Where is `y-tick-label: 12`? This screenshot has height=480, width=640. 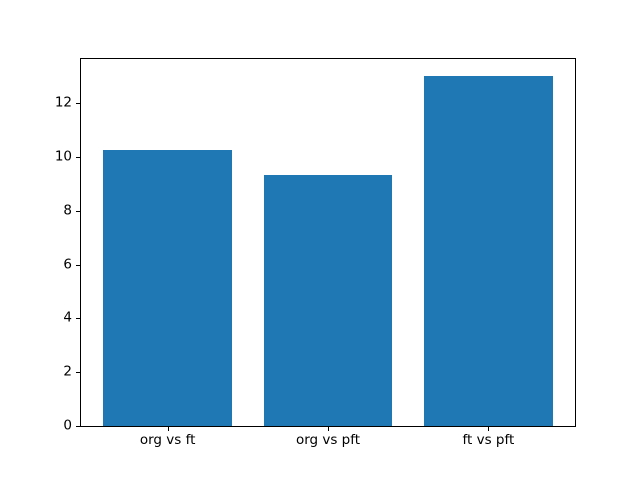
y-tick-label: 12 is located at coordinates (63, 102).